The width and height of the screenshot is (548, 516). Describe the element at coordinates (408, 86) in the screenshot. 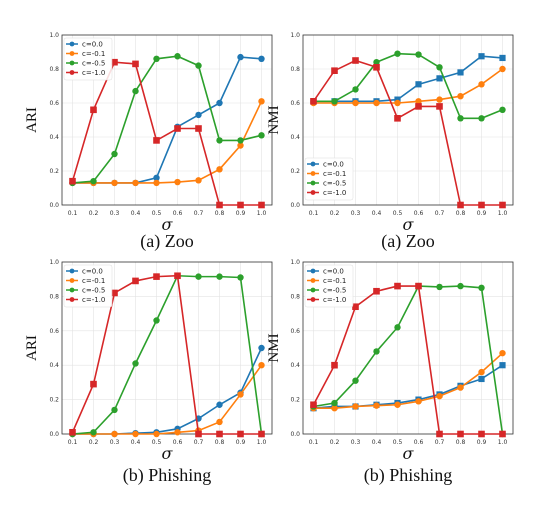

I see `series-line-c=-0.1` at that location.